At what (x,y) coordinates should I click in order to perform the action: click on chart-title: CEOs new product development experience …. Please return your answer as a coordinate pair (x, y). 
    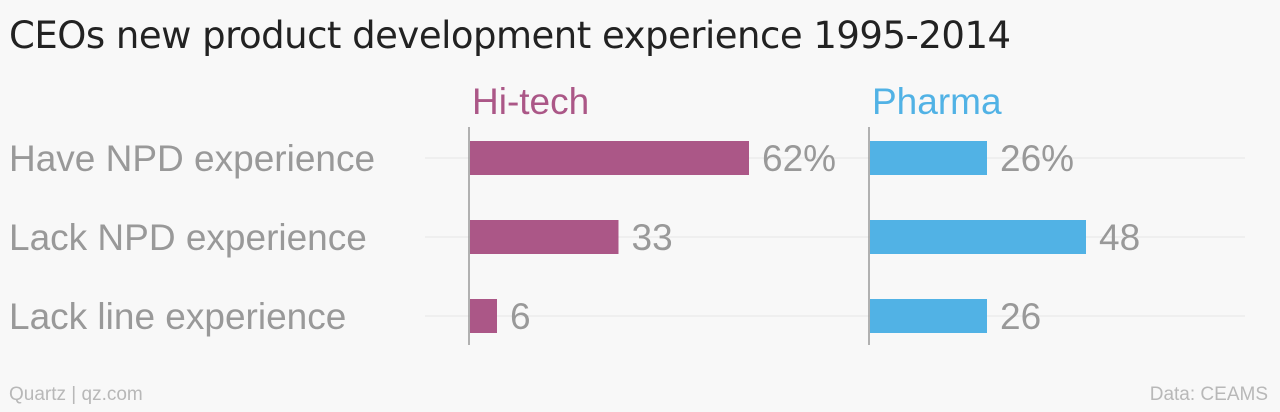
    Looking at the image, I should click on (510, 35).